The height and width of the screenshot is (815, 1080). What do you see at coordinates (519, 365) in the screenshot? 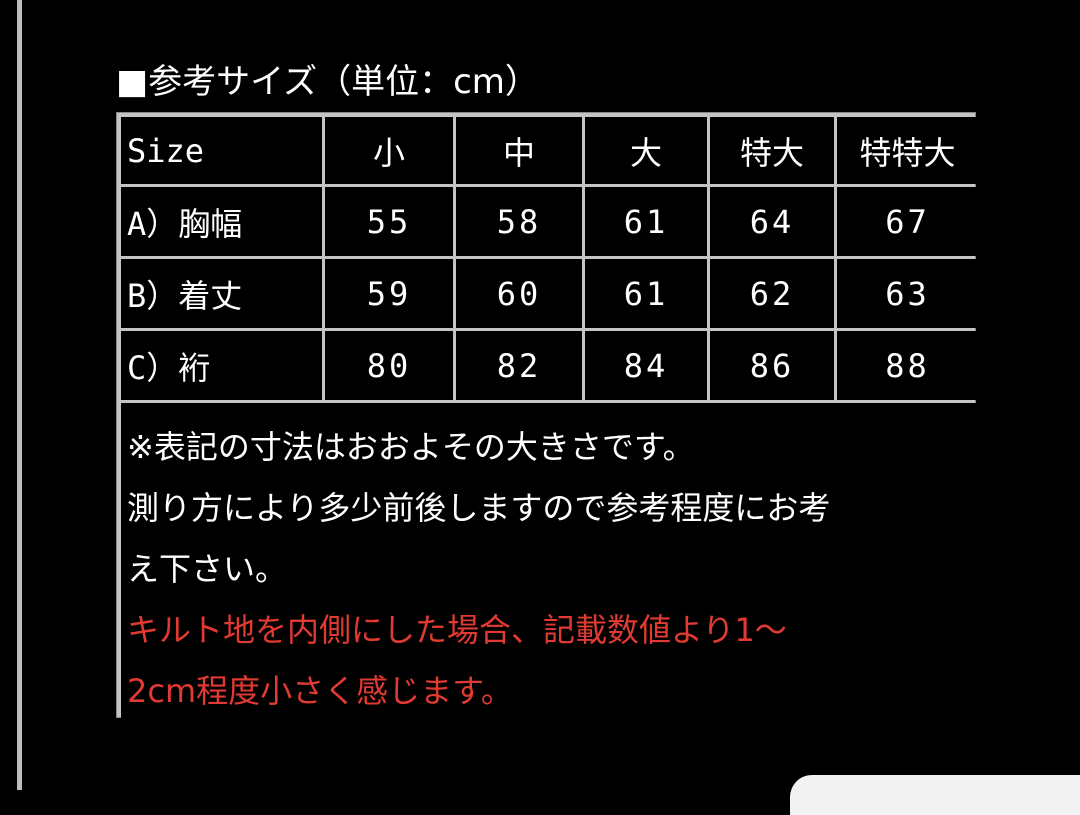
I see `table-cell: 82` at bounding box center [519, 365].